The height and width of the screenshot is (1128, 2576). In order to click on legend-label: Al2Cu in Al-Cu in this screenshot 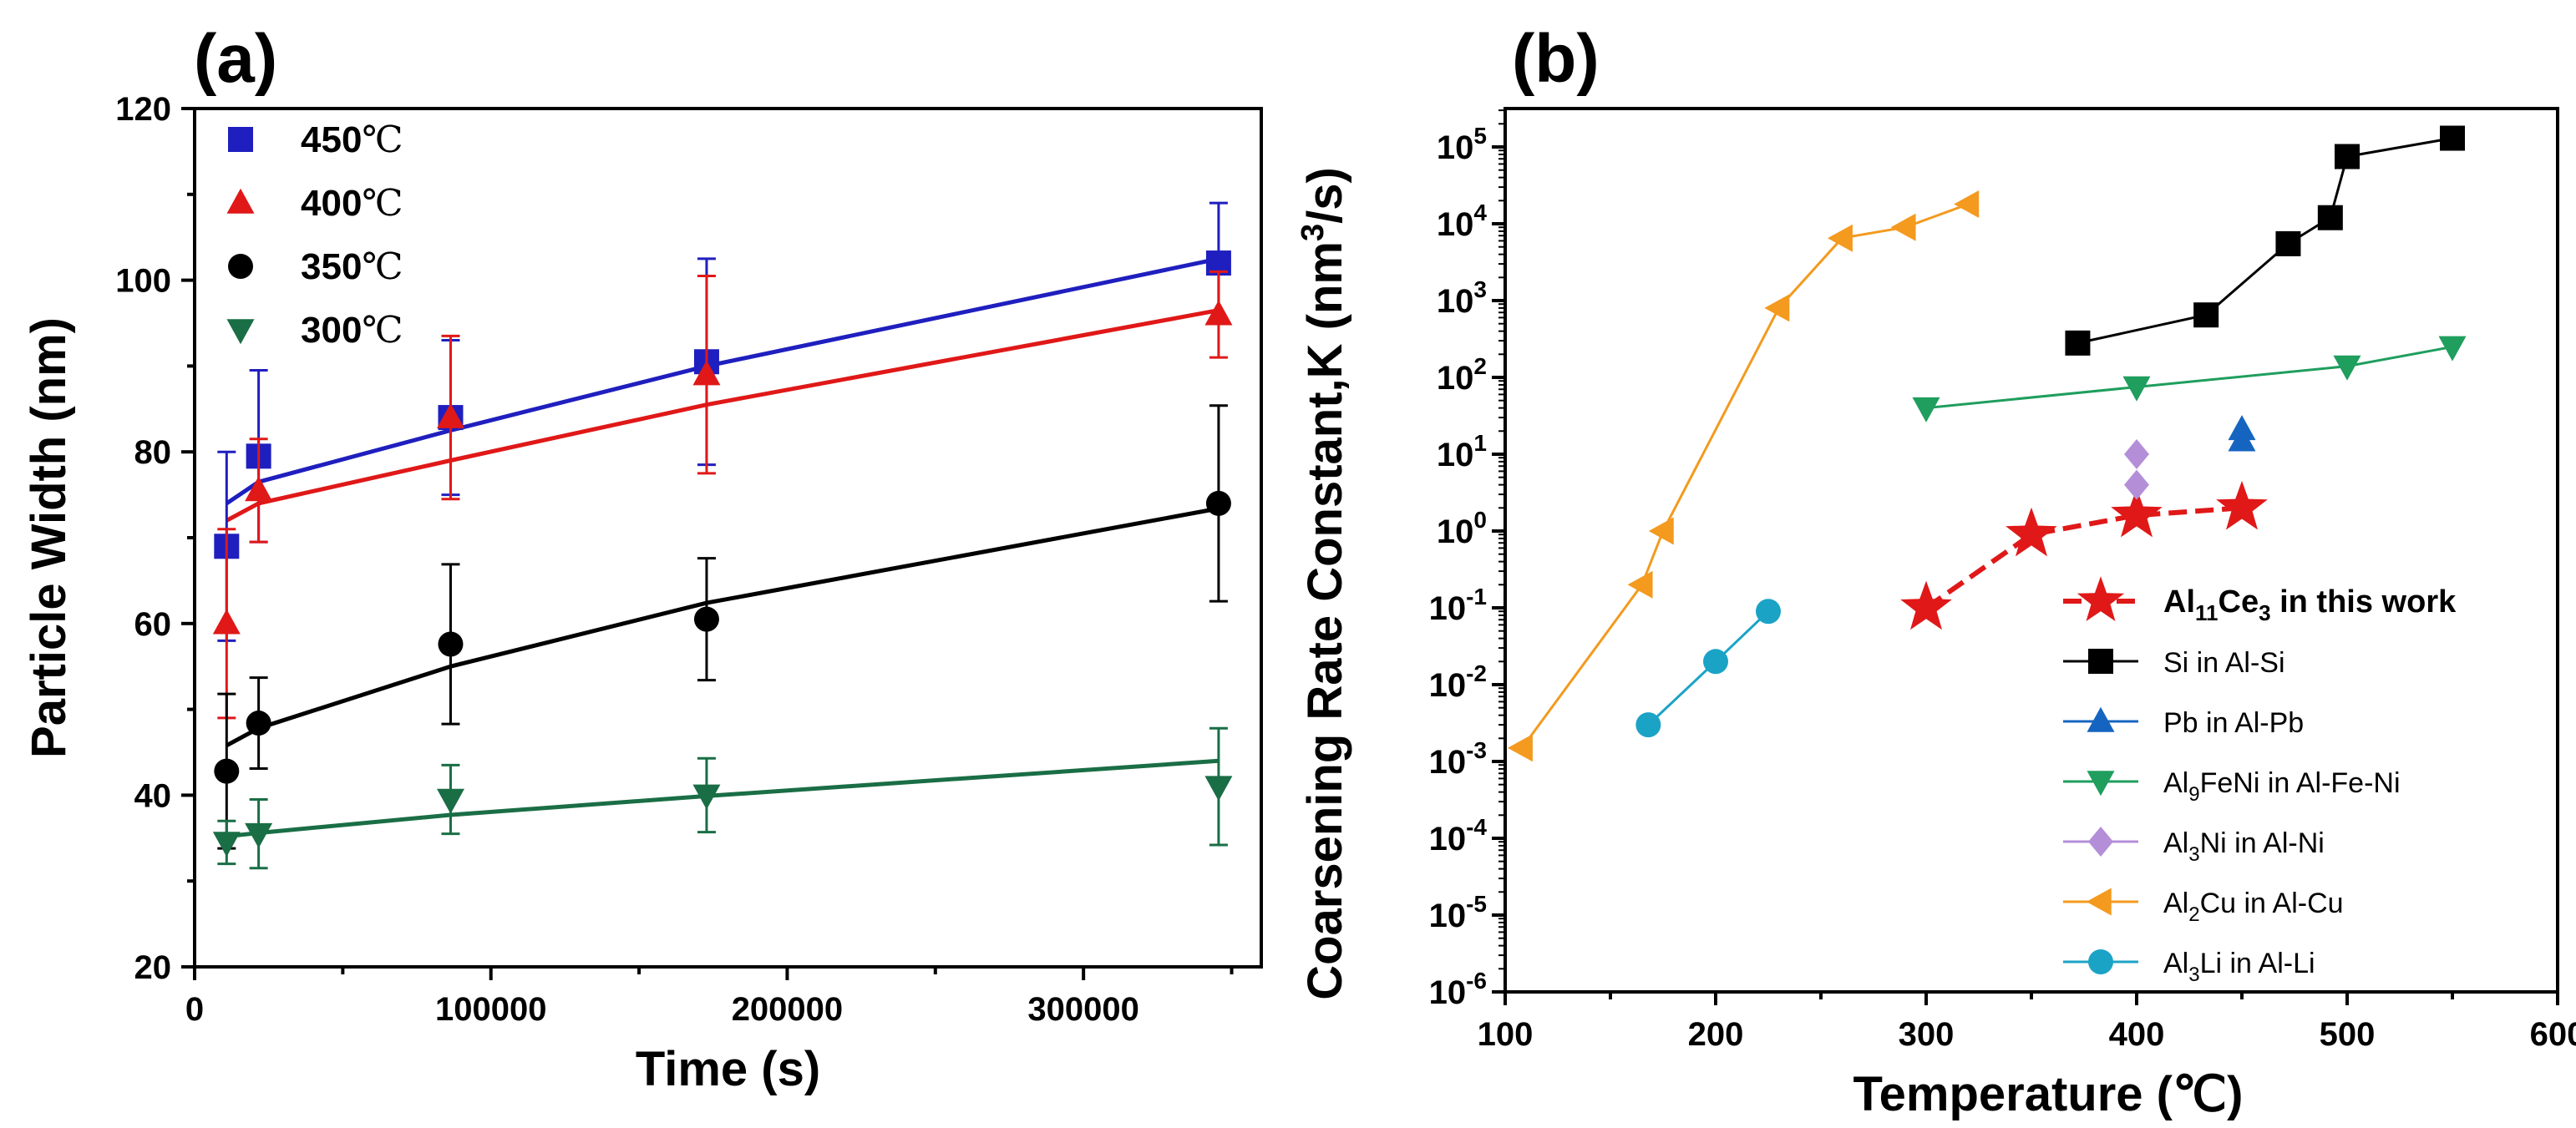, I will do `click(2253, 907)`.